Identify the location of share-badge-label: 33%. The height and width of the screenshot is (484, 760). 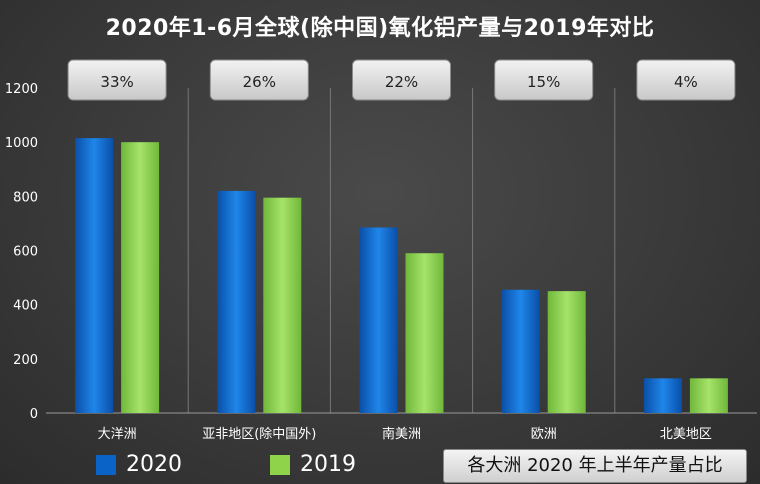
(116, 82).